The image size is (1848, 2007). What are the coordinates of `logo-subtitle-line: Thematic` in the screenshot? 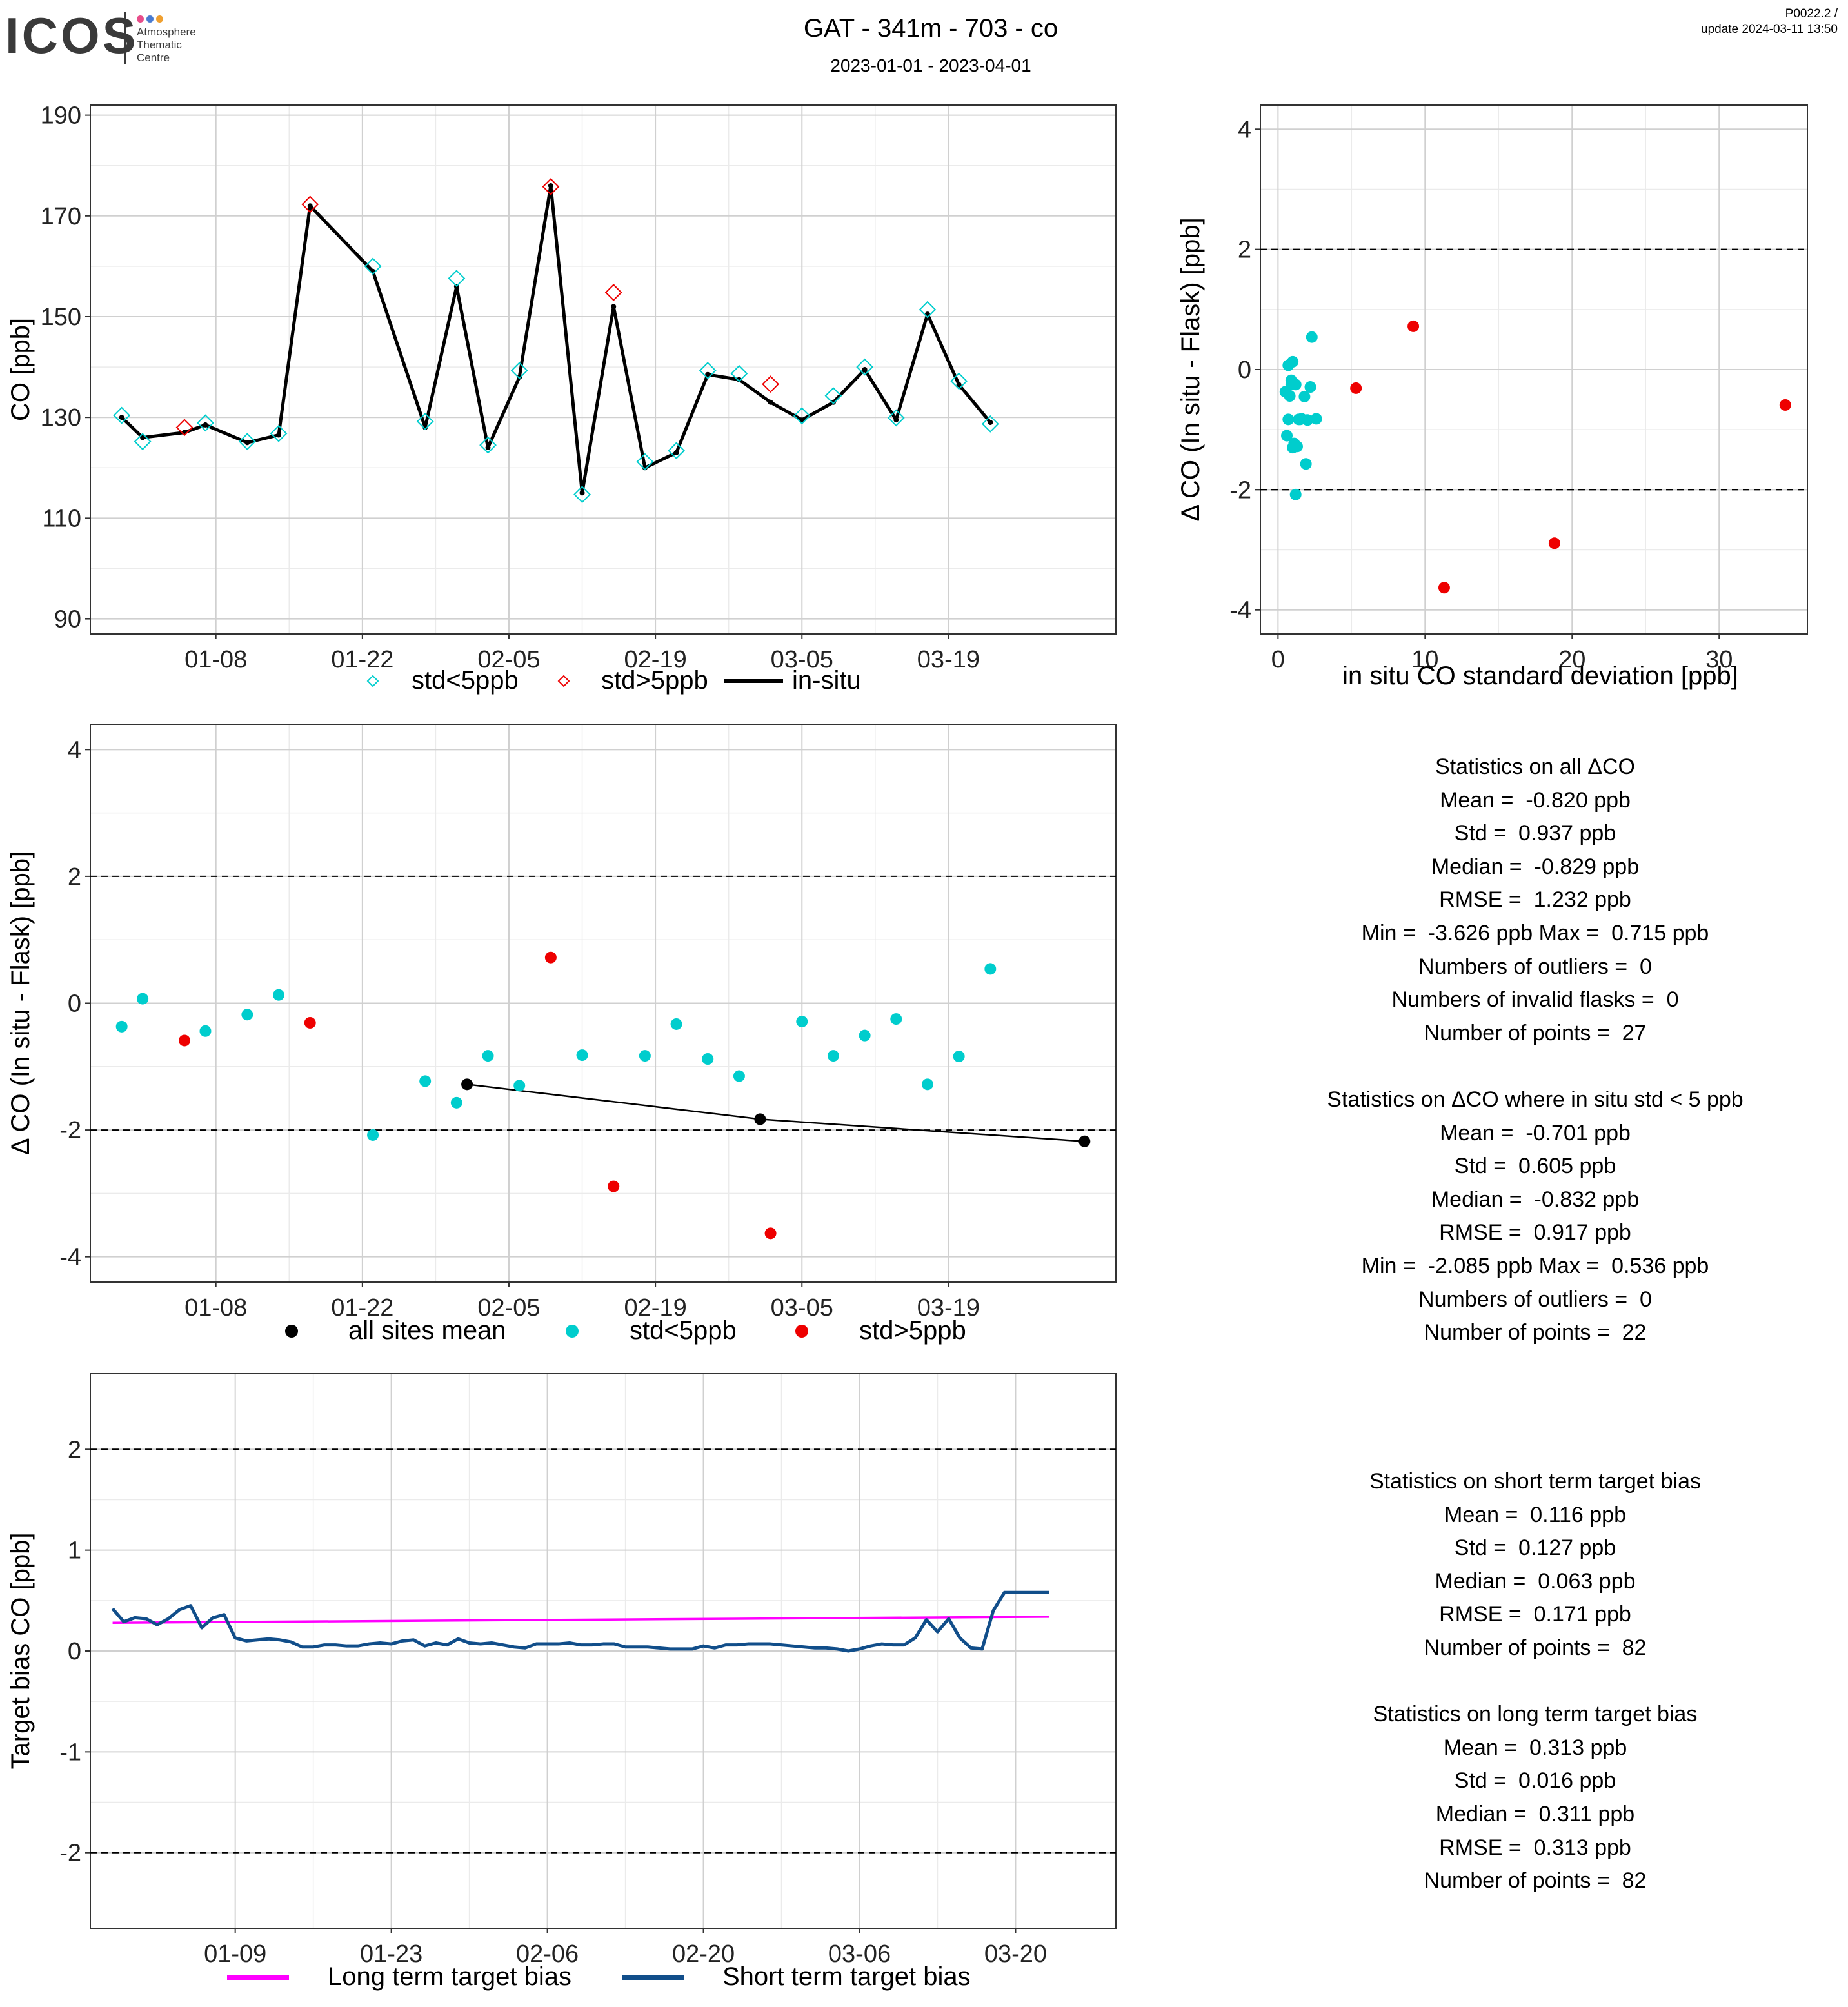 It's located at (160, 45).